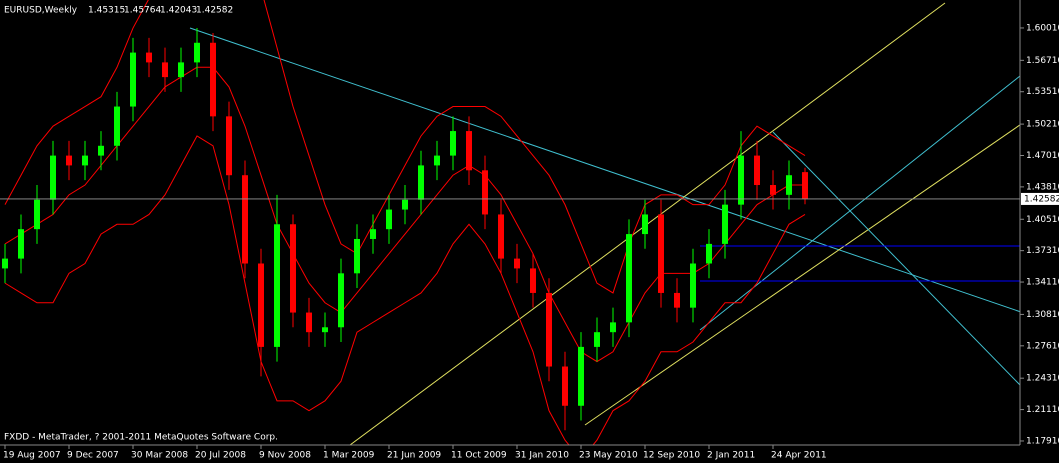 The height and width of the screenshot is (463, 1059). What do you see at coordinates (1042, 410) in the screenshot?
I see `y-tick-label: 1.21110` at bounding box center [1042, 410].